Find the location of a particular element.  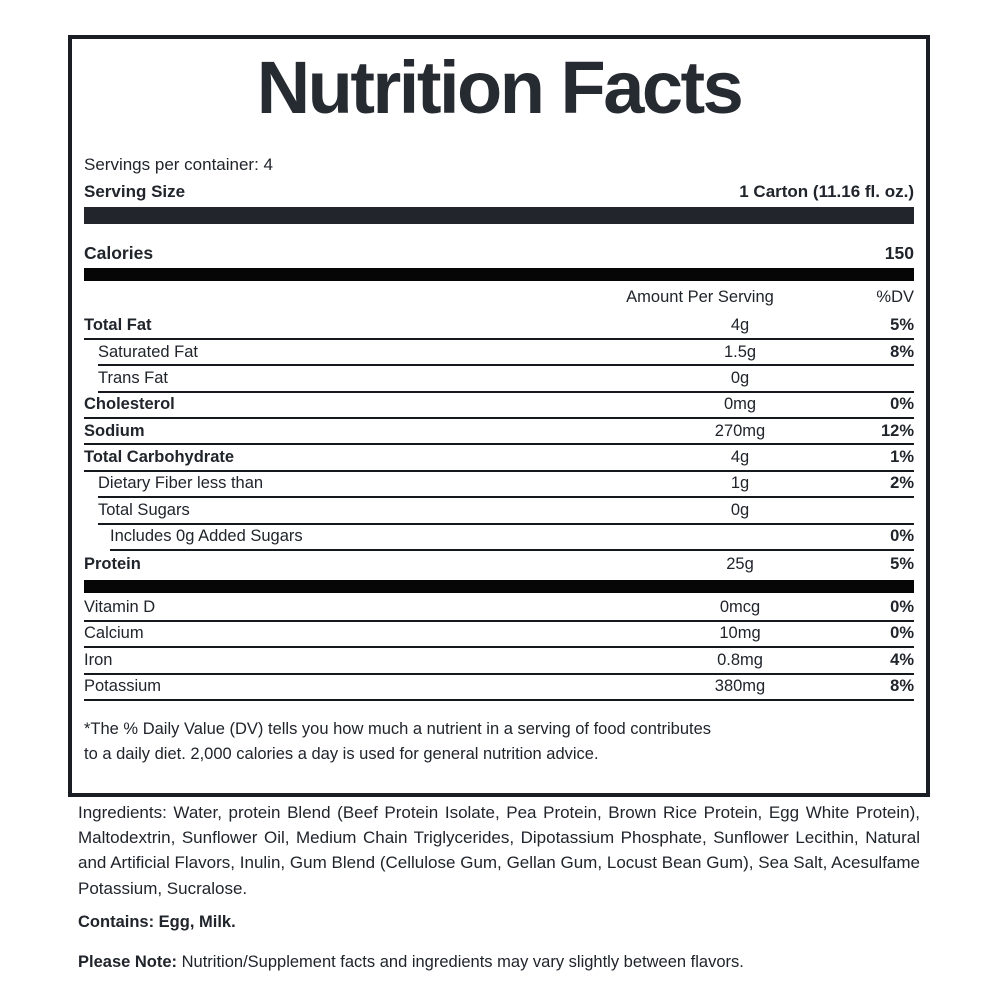

nutrient-label: Total Carbohydrate is located at coordinates (159, 457).